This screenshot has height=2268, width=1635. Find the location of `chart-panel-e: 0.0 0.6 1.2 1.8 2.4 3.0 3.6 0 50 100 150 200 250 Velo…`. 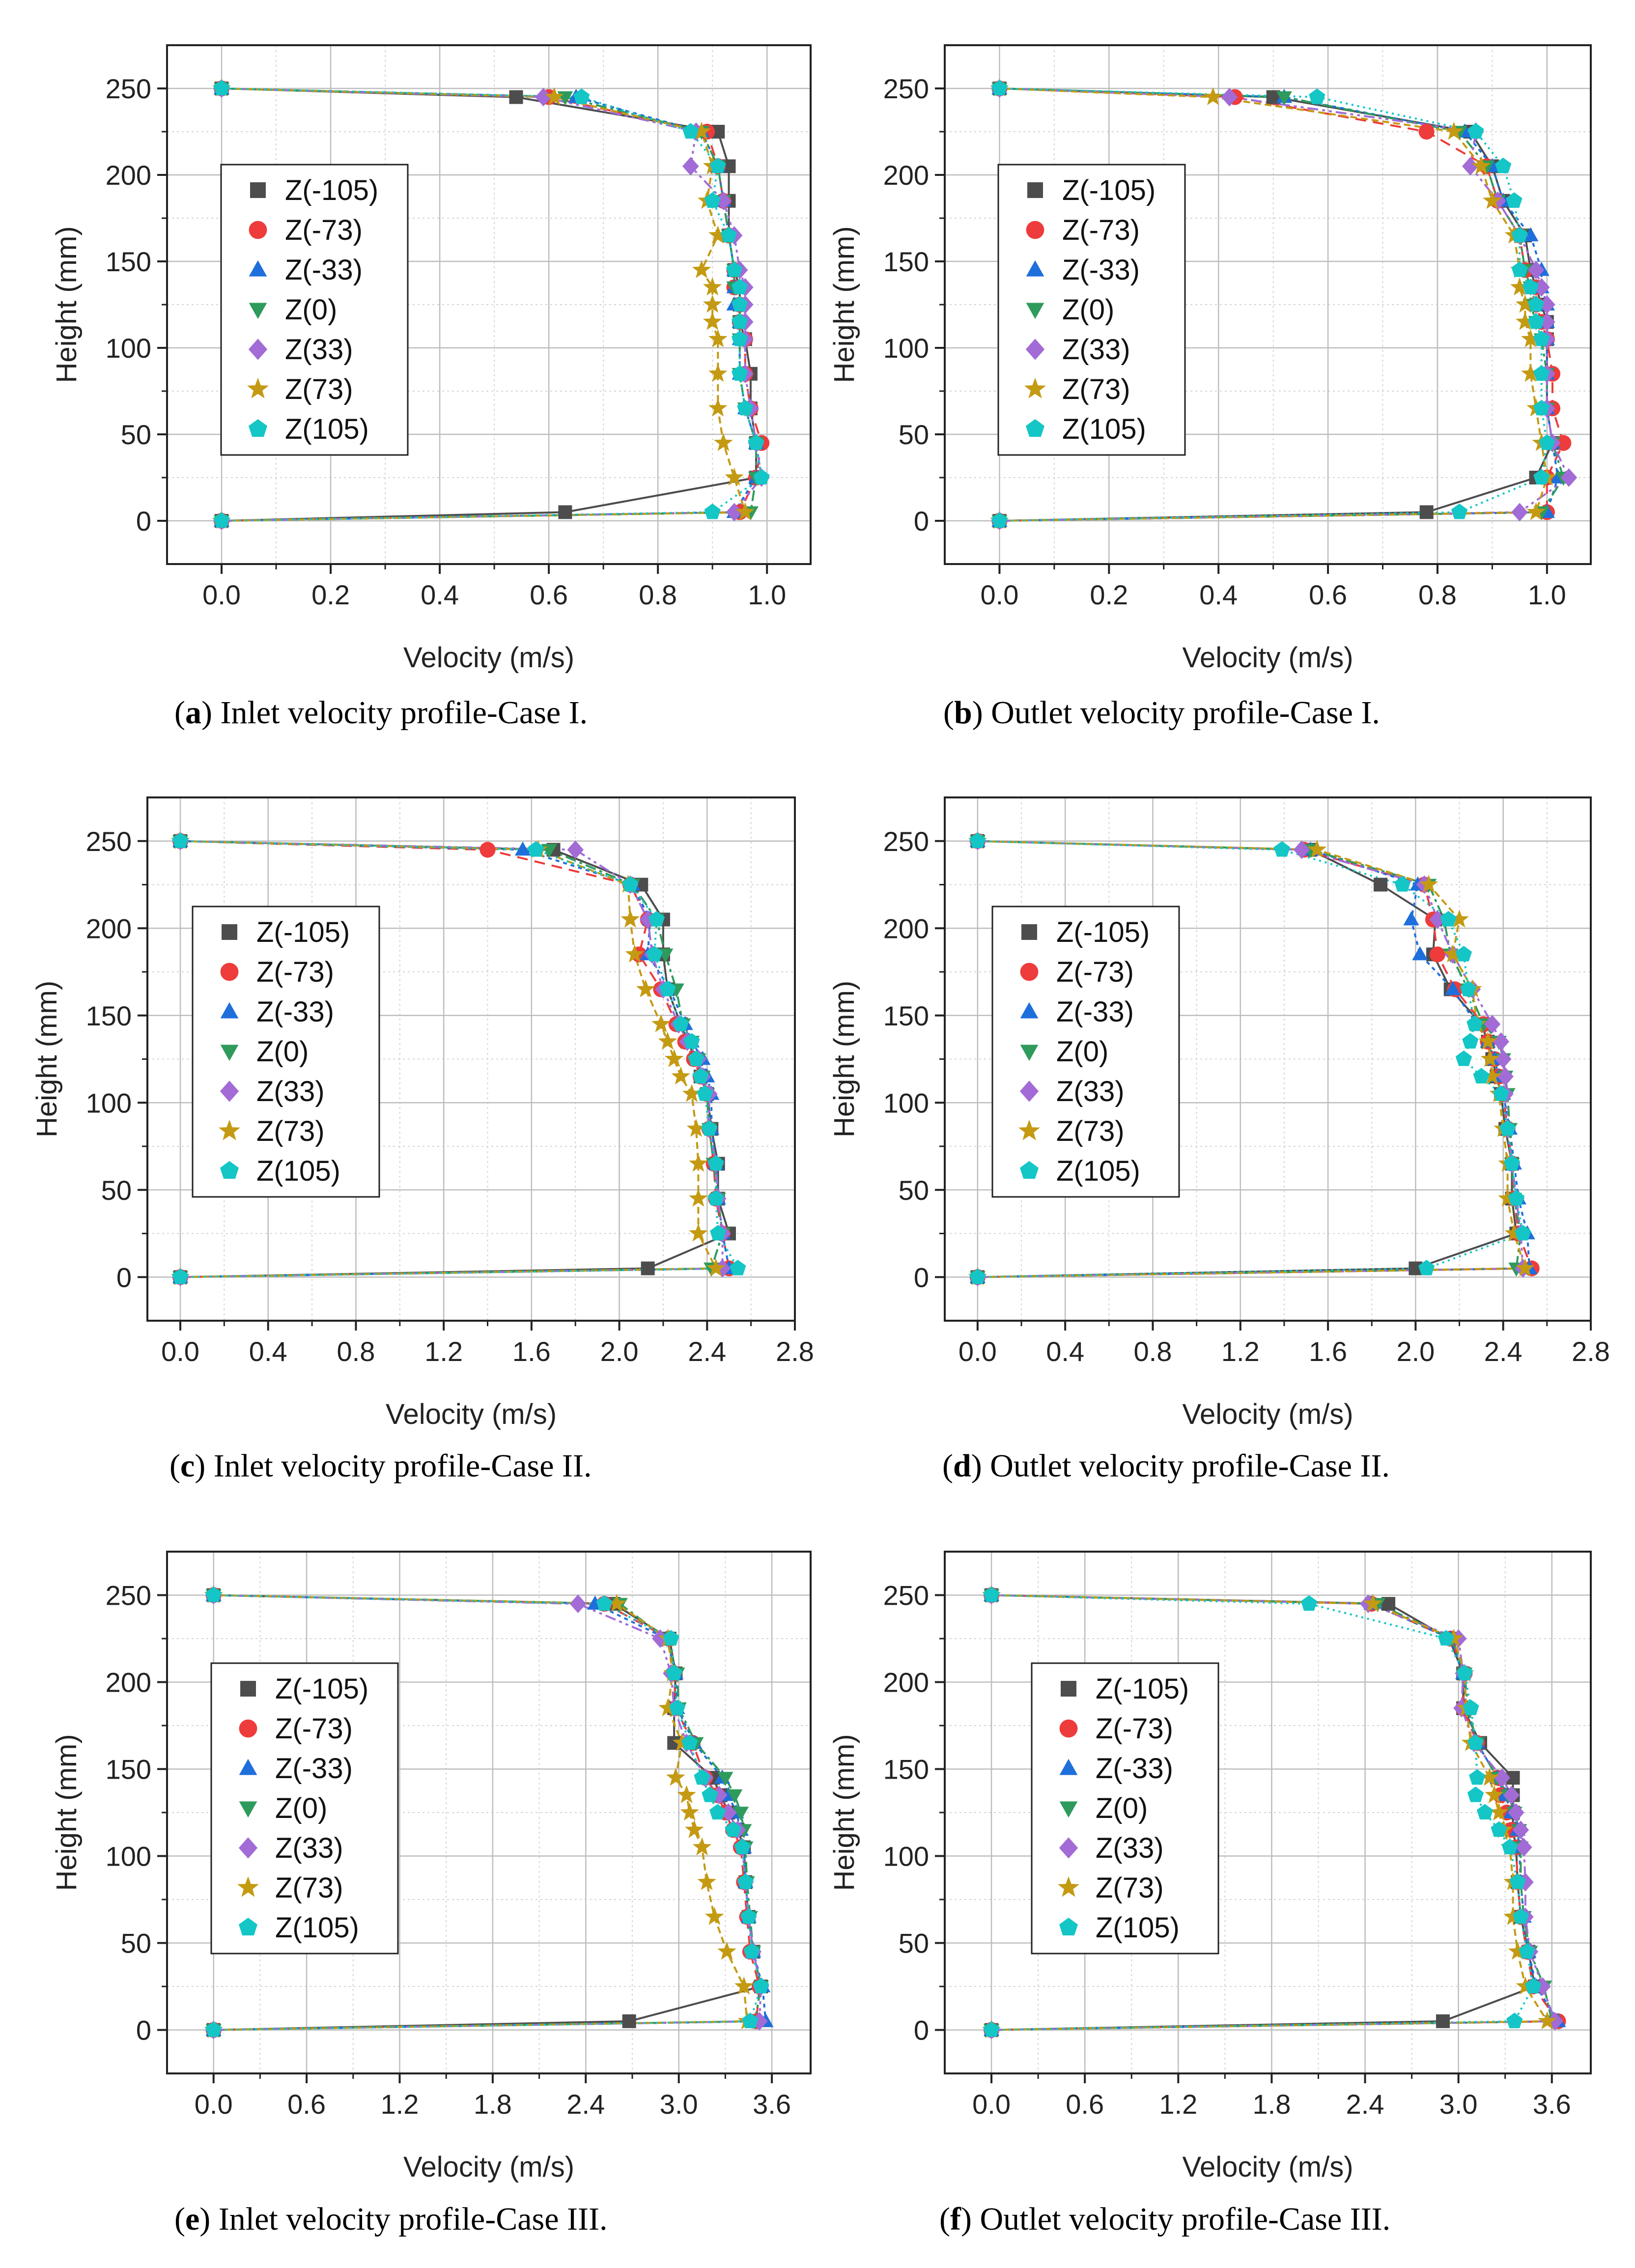

chart-panel-e: 0.0 0.6 1.2 1.8 2.4 3.0 3.6 0 50 100 150 200 250 Velo… is located at coordinates (431, 1894).